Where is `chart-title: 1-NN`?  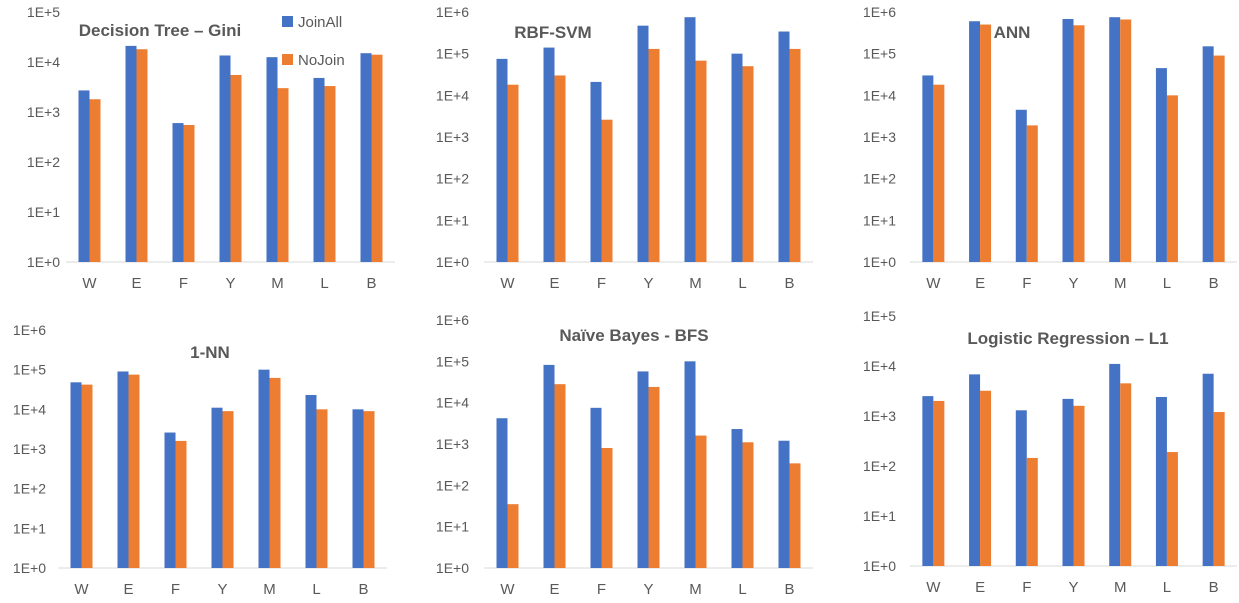 chart-title: 1-NN is located at coordinates (210, 352).